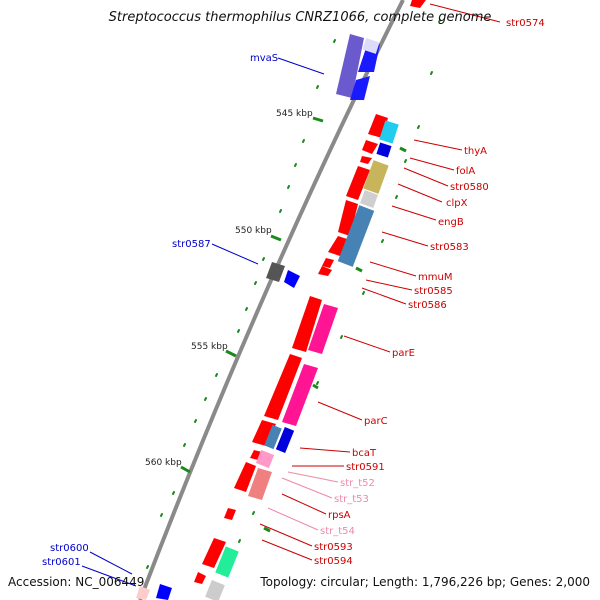 Image resolution: width=600 pixels, height=600 pixels. I want to click on label-parC: parC, so click(376, 421).